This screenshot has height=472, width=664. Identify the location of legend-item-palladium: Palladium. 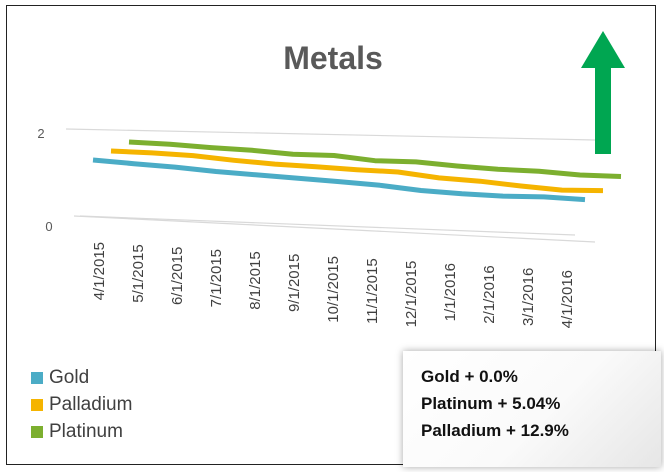
(81, 404).